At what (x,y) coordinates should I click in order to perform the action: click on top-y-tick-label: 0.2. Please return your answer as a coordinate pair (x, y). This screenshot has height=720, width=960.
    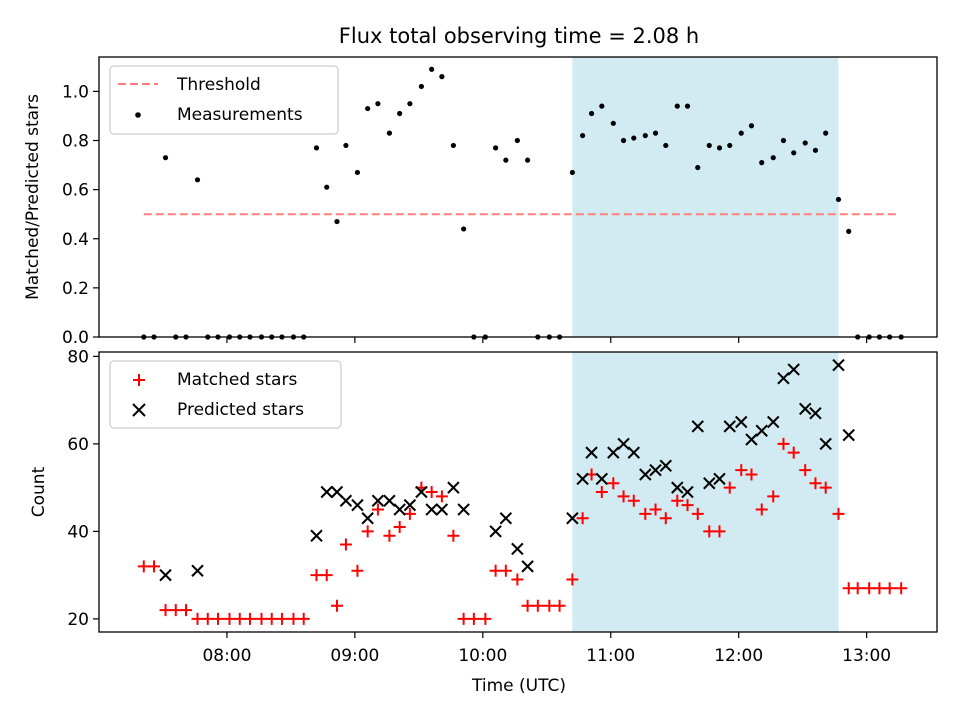
    Looking at the image, I should click on (75, 289).